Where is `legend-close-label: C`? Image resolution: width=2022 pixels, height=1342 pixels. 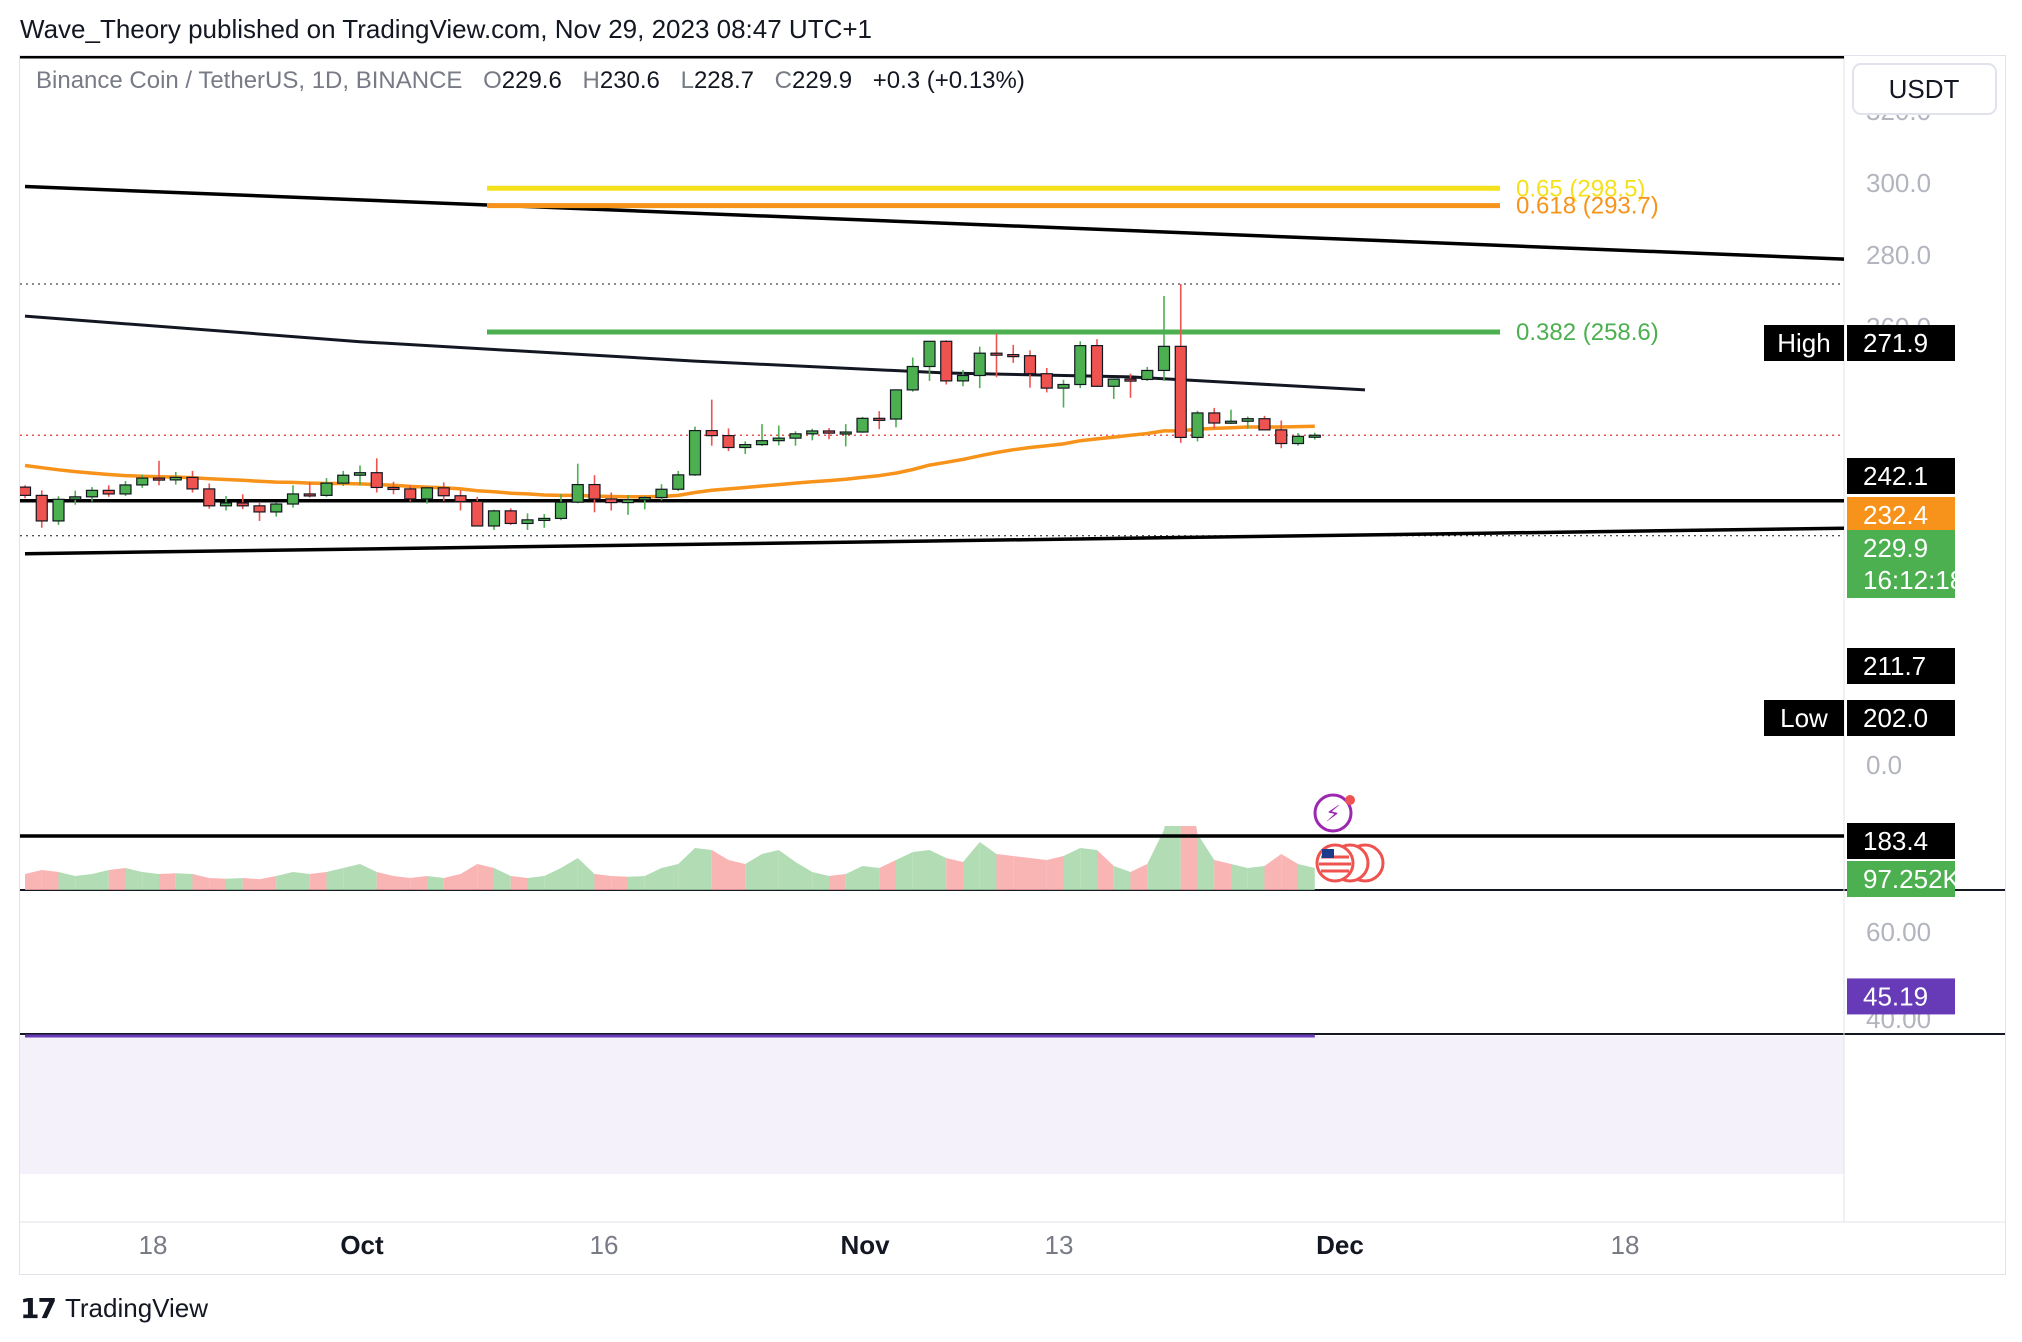 legend-close-label: C is located at coordinates (783, 80).